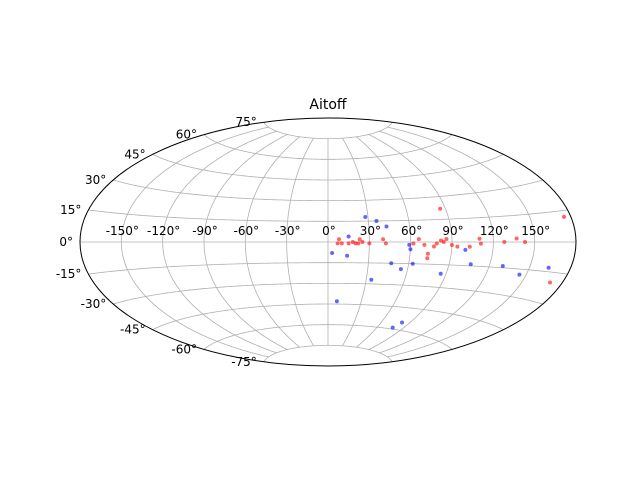 The width and height of the screenshot is (640, 480). What do you see at coordinates (452, 231) in the screenshot?
I see `longitude-tick-label: 90°` at bounding box center [452, 231].